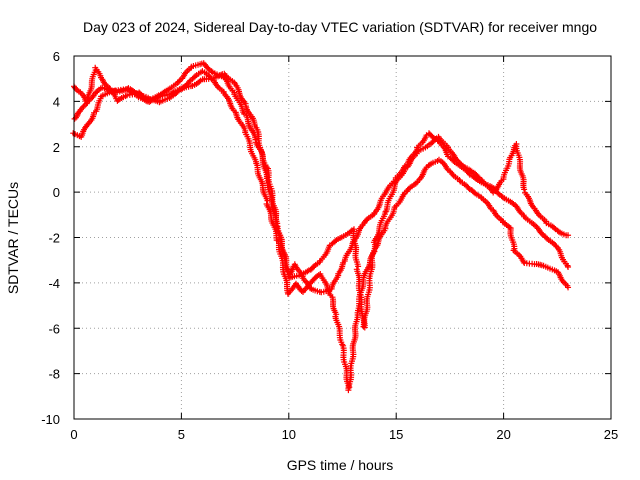 Image resolution: width=640 pixels, height=480 pixels. What do you see at coordinates (611, 434) in the screenshot?
I see `x-tick-label: 25` at bounding box center [611, 434].